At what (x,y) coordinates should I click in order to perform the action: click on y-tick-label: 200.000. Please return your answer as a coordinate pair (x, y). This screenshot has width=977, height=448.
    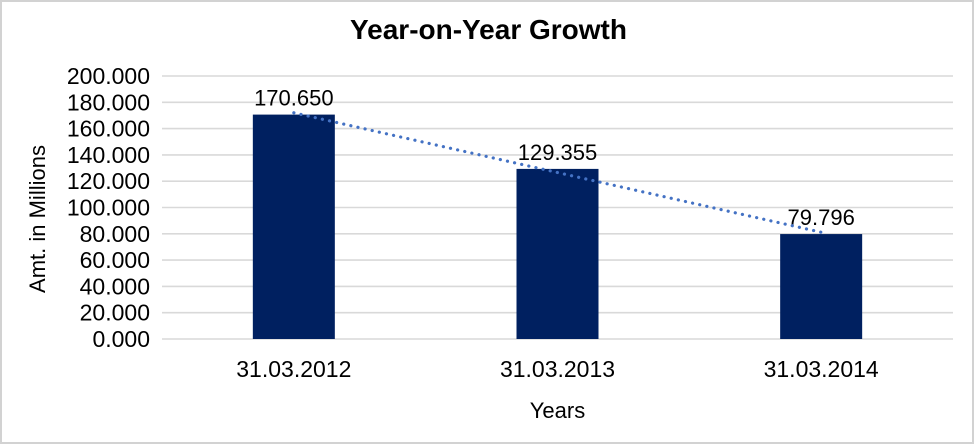
    Looking at the image, I should click on (108, 76).